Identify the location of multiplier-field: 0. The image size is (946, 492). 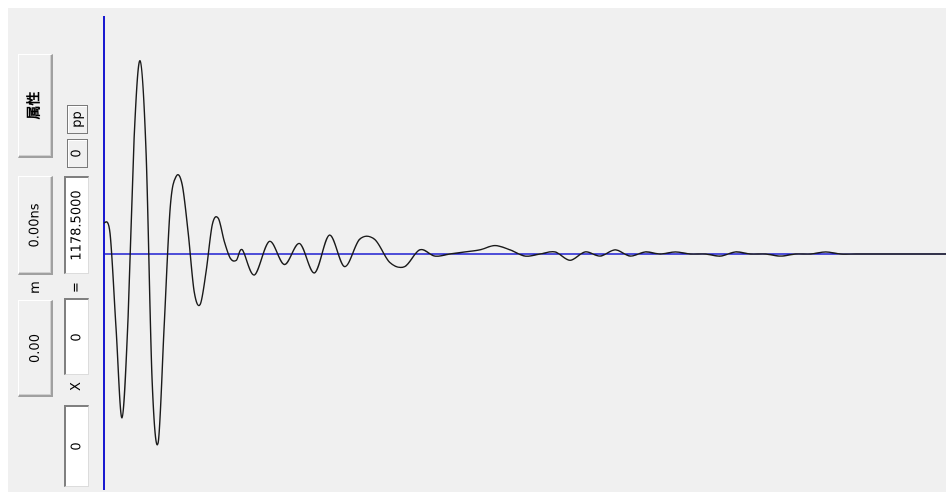
(76, 336).